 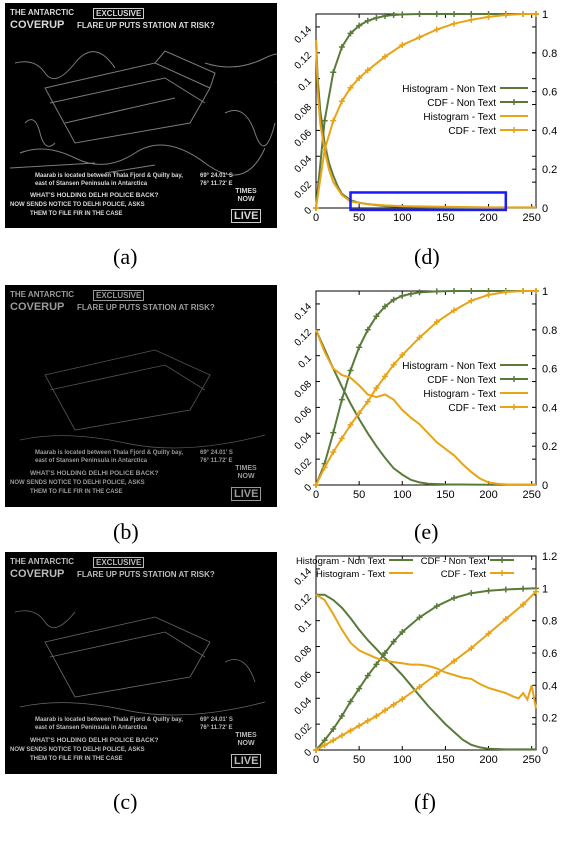 I want to click on caption-f: (f), so click(x=425, y=801).